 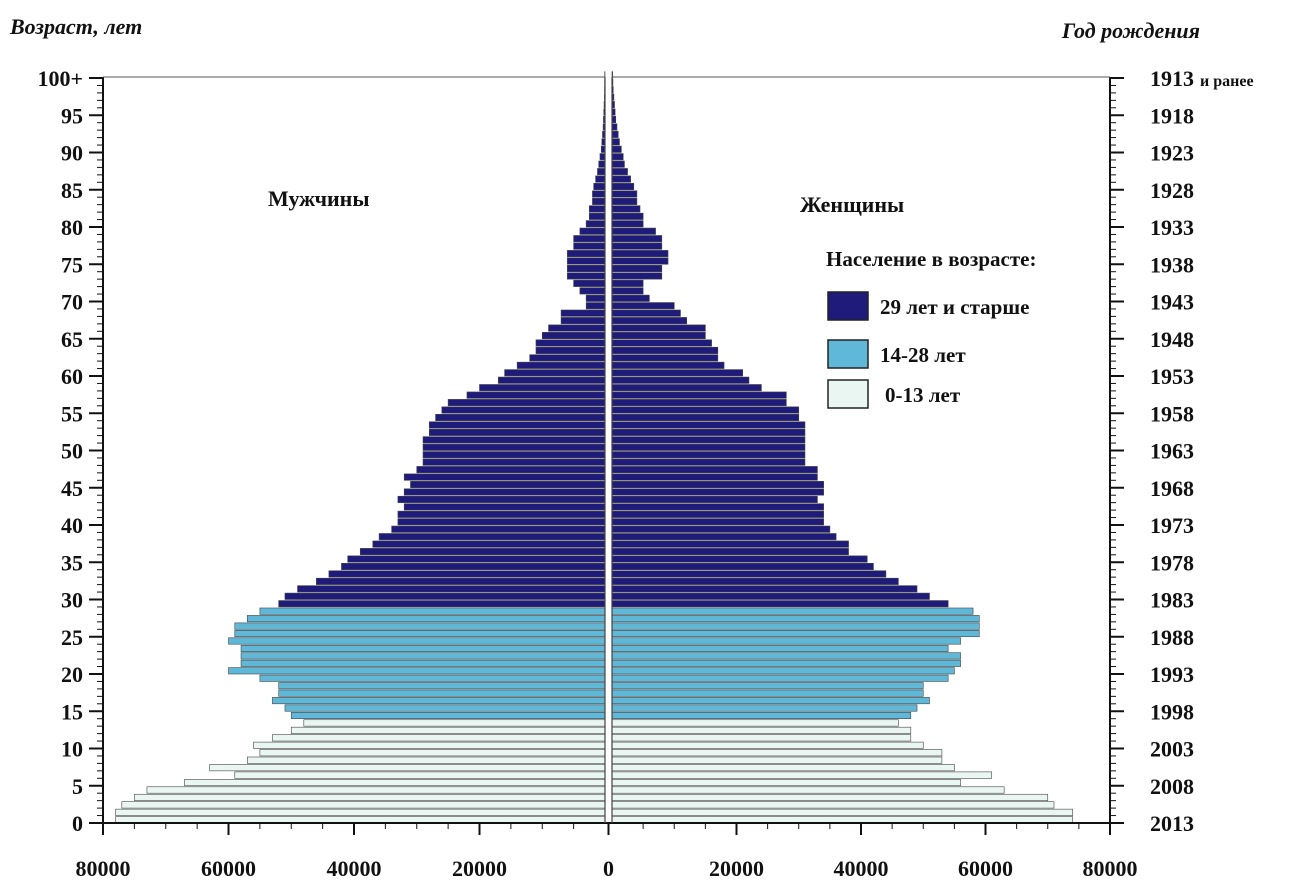 What do you see at coordinates (60, 78) in the screenshot?
I see `age-tick-label: 100+` at bounding box center [60, 78].